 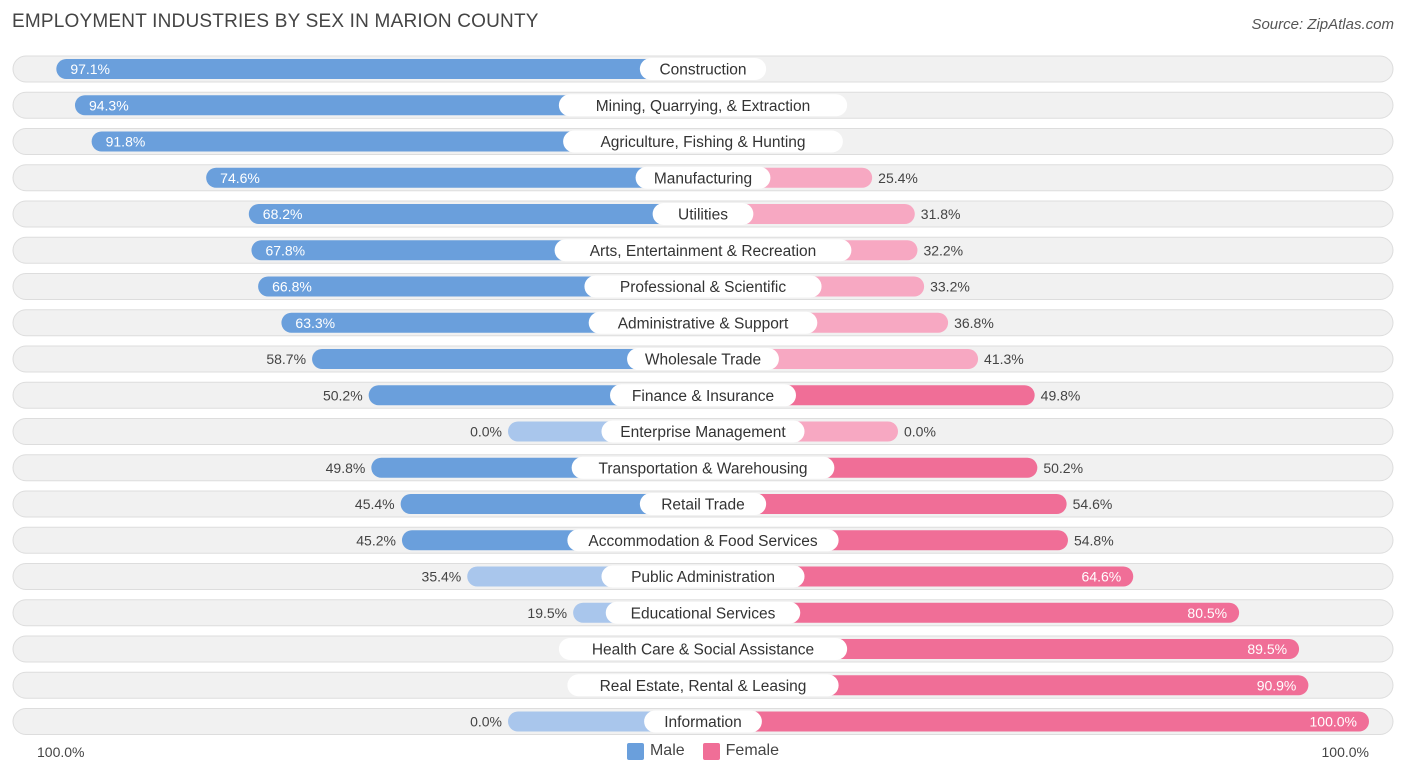 I want to click on chart-row: 45.4% 54.6% Retail Trade, so click(x=703, y=504).